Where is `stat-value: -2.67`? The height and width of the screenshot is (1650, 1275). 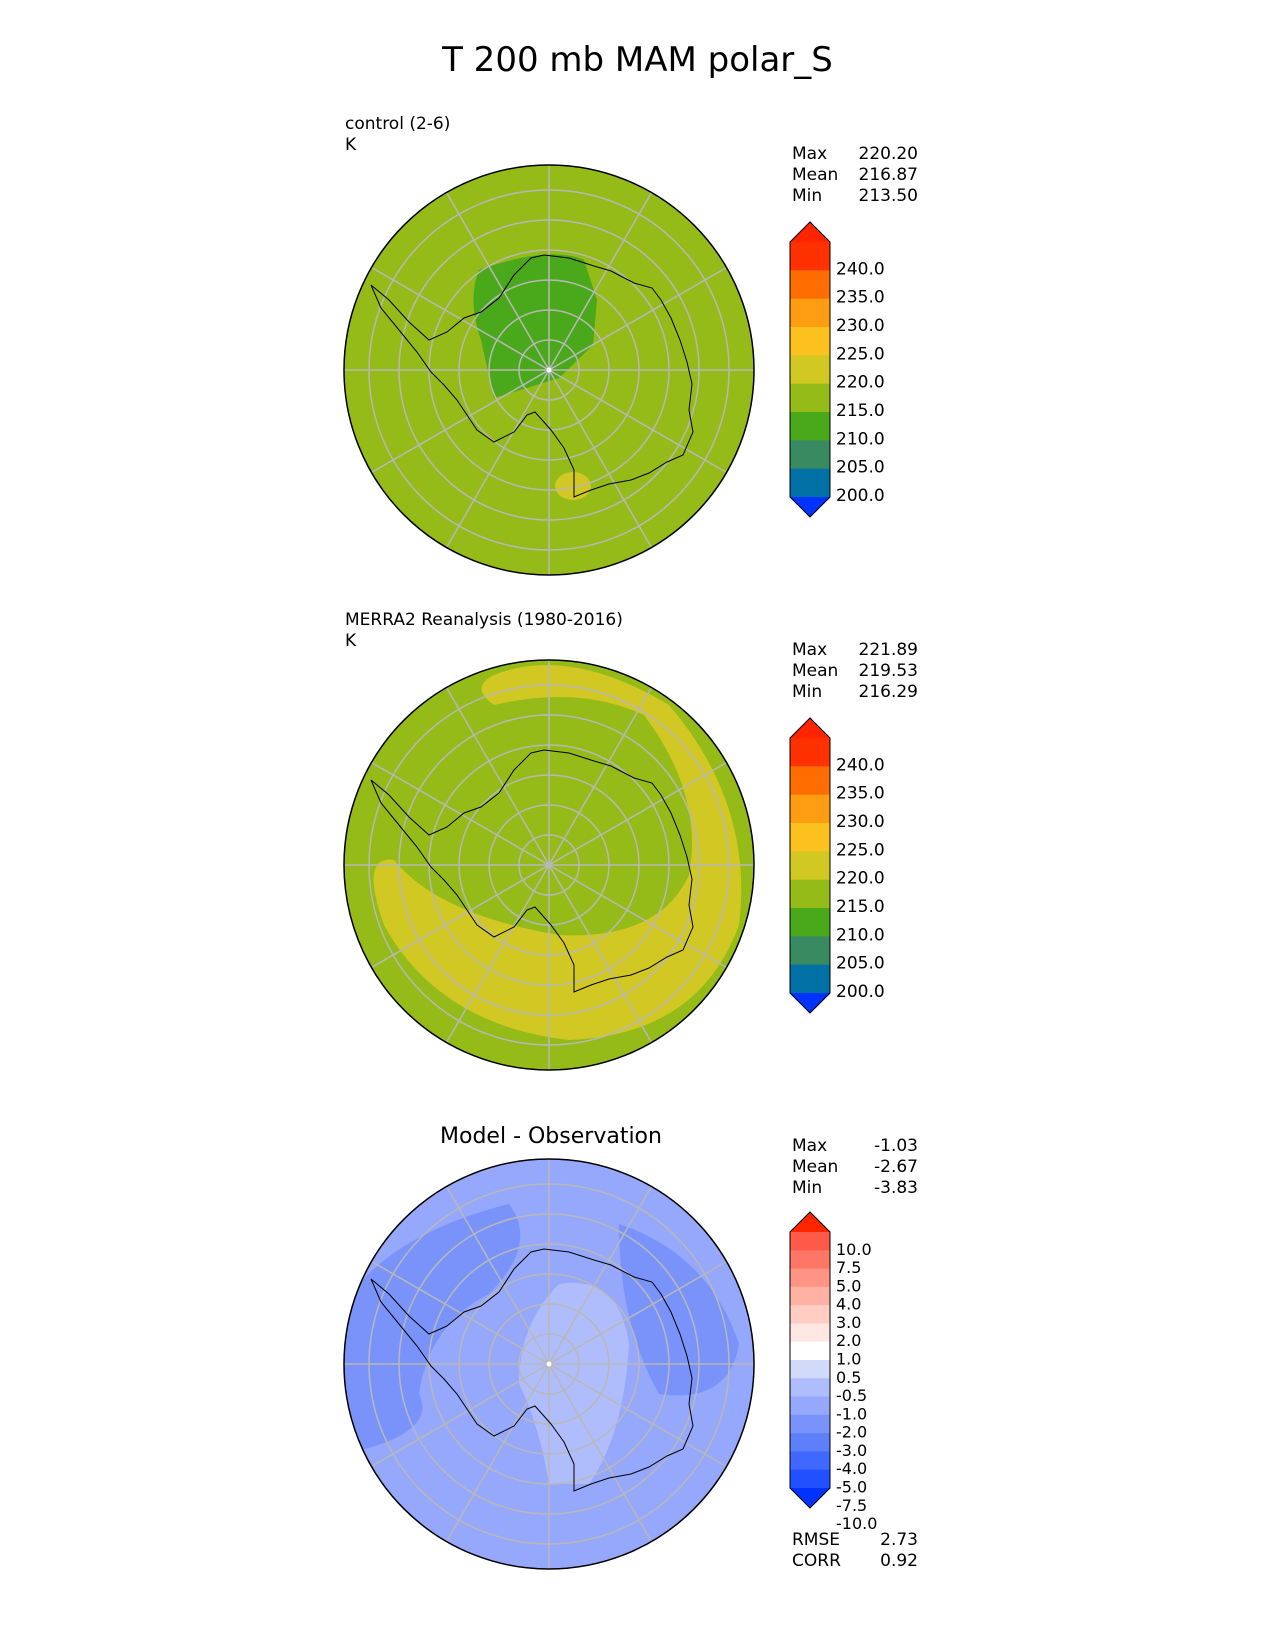 stat-value: -2.67 is located at coordinates (896, 1167).